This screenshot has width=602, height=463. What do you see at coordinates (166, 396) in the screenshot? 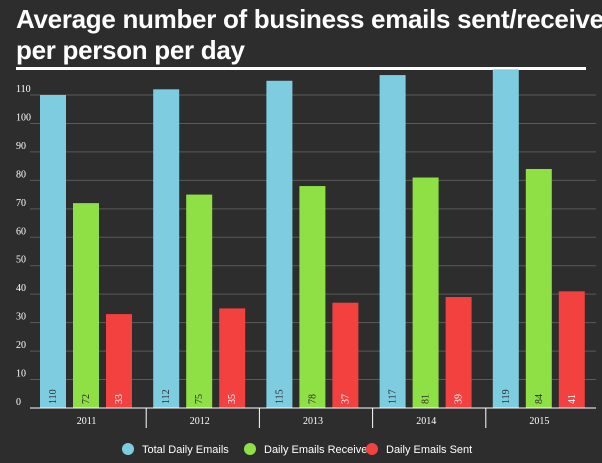
I see `bar-value-label-2012-0: 112` at bounding box center [166, 396].